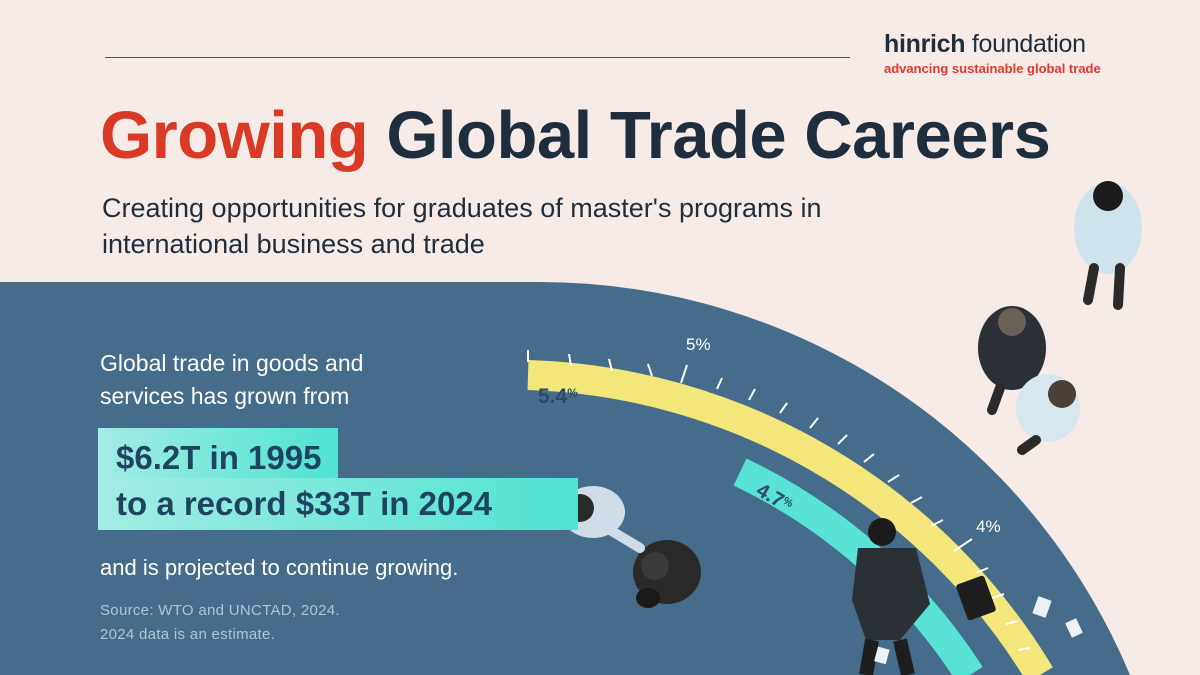 The image size is (1200, 675). I want to click on highlight-line-2: to a record $33T in 2024, so click(338, 504).